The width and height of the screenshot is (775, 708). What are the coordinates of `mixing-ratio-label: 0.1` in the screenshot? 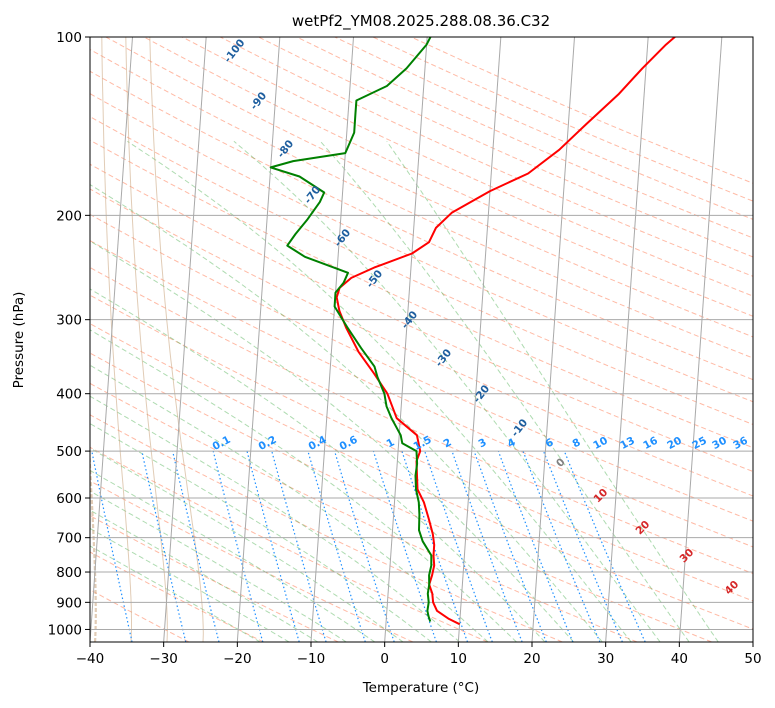 It's located at (222, 443).